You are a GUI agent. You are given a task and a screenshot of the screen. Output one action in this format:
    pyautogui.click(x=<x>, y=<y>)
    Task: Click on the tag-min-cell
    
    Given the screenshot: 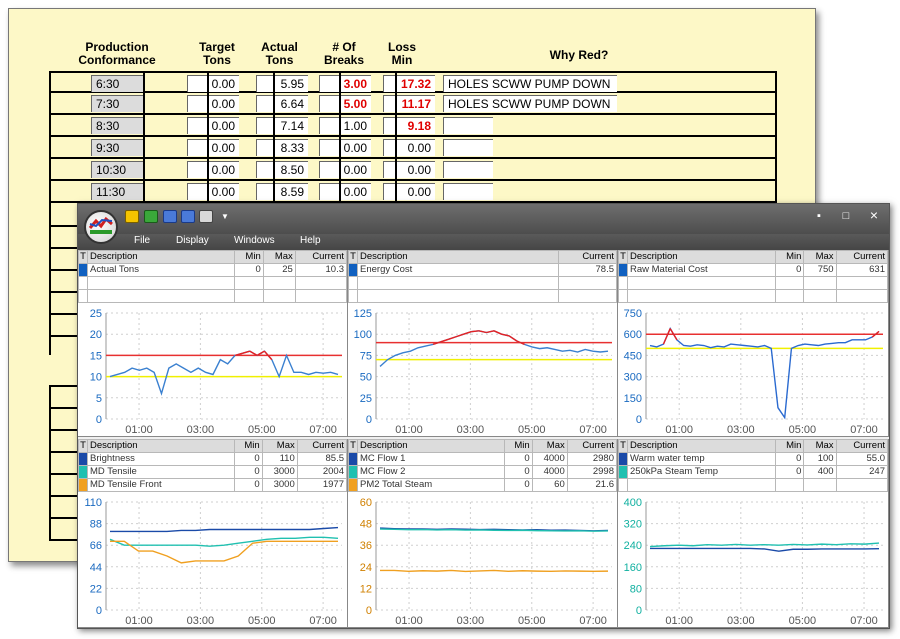 What is the action you would take?
    pyautogui.click(x=789, y=485)
    